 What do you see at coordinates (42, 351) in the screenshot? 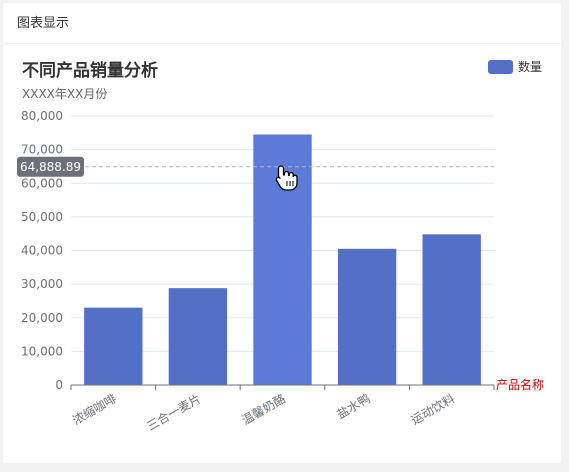
I see `y-tick-label: 10,000` at bounding box center [42, 351].